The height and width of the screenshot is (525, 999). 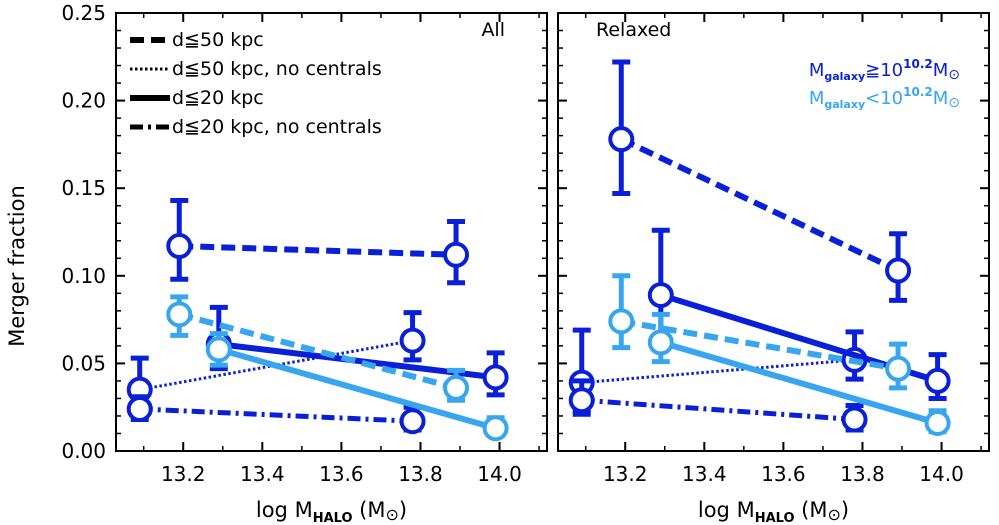 I want to click on legend-label: d≦20 kpc, so click(x=218, y=98).